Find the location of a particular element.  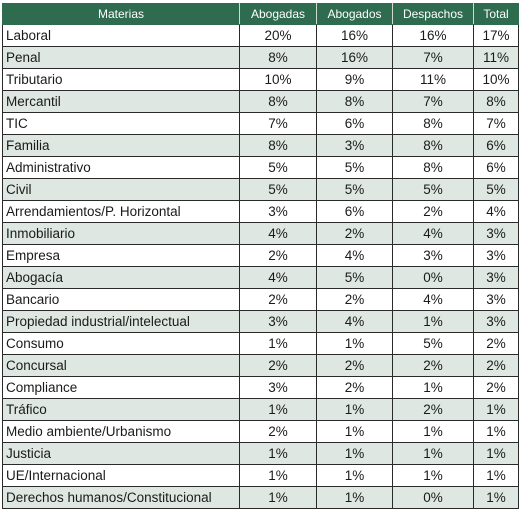

table-row: Tráfico 1% 1% 2% 1% is located at coordinates (260, 409).